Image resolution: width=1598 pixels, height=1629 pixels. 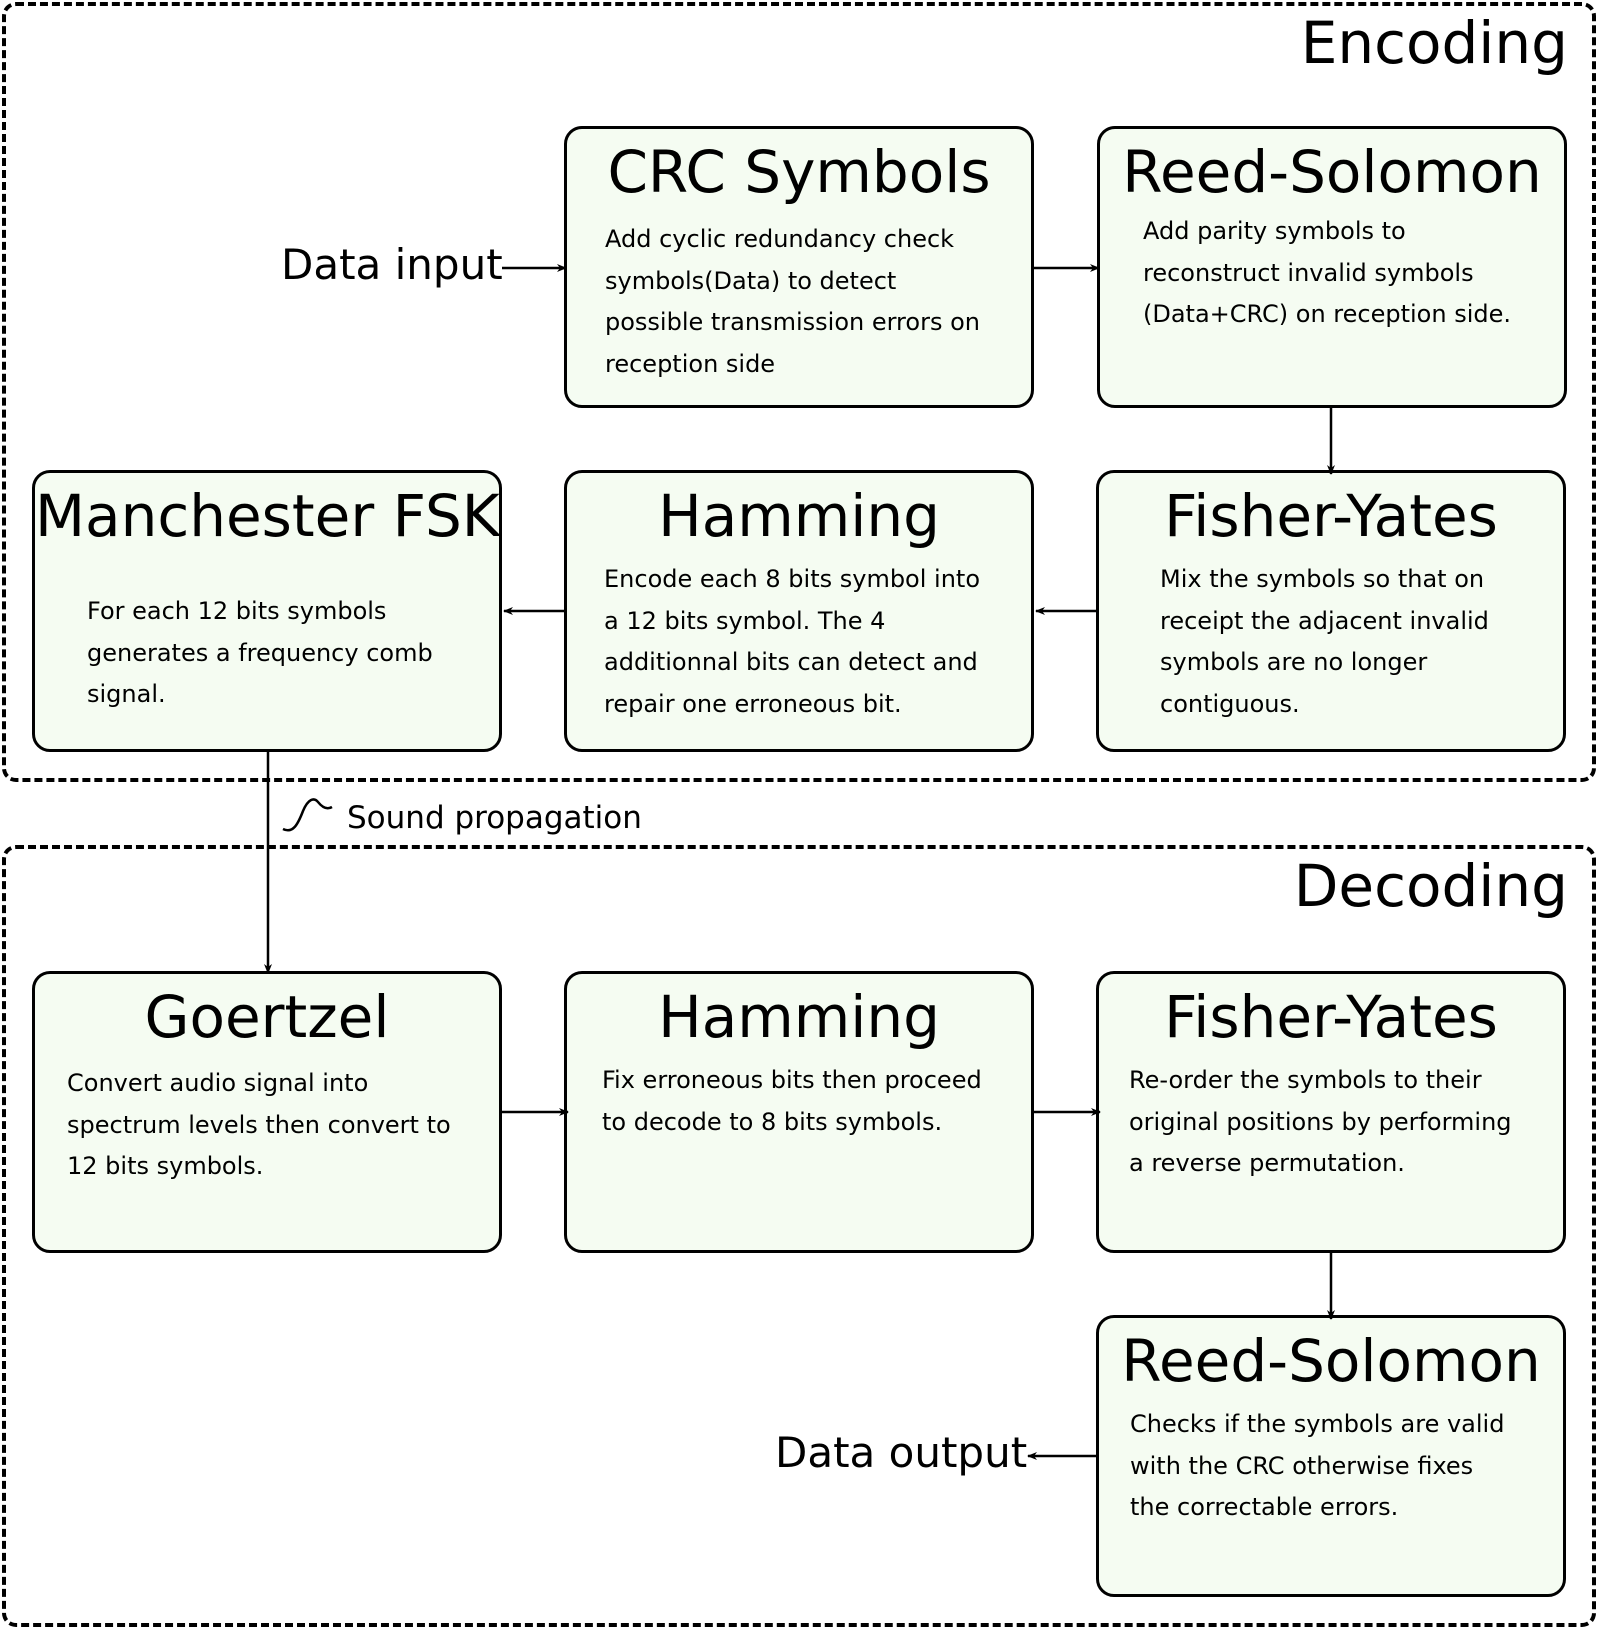 I want to click on encoding-reed-solomon-title: Reed-Solomon, so click(x=1332, y=172).